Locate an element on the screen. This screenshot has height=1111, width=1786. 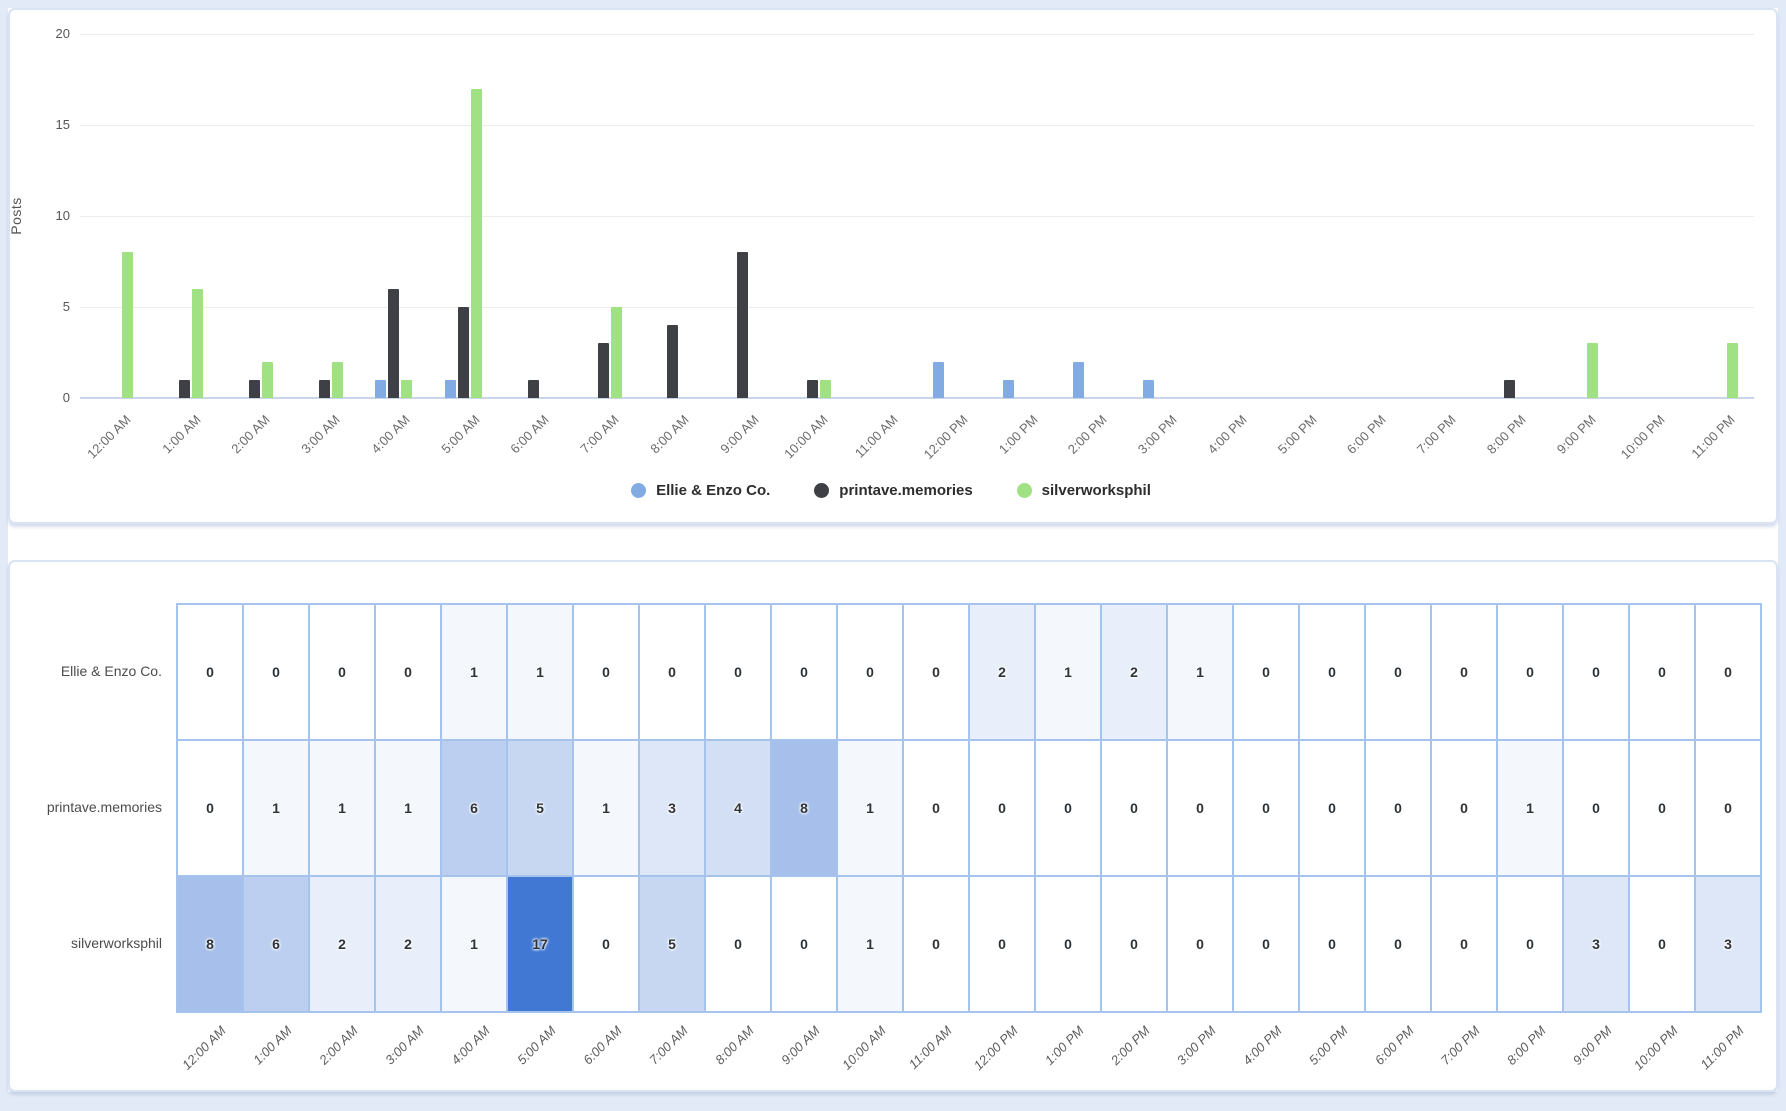
heatmap-cell: 17 is located at coordinates (540, 944).